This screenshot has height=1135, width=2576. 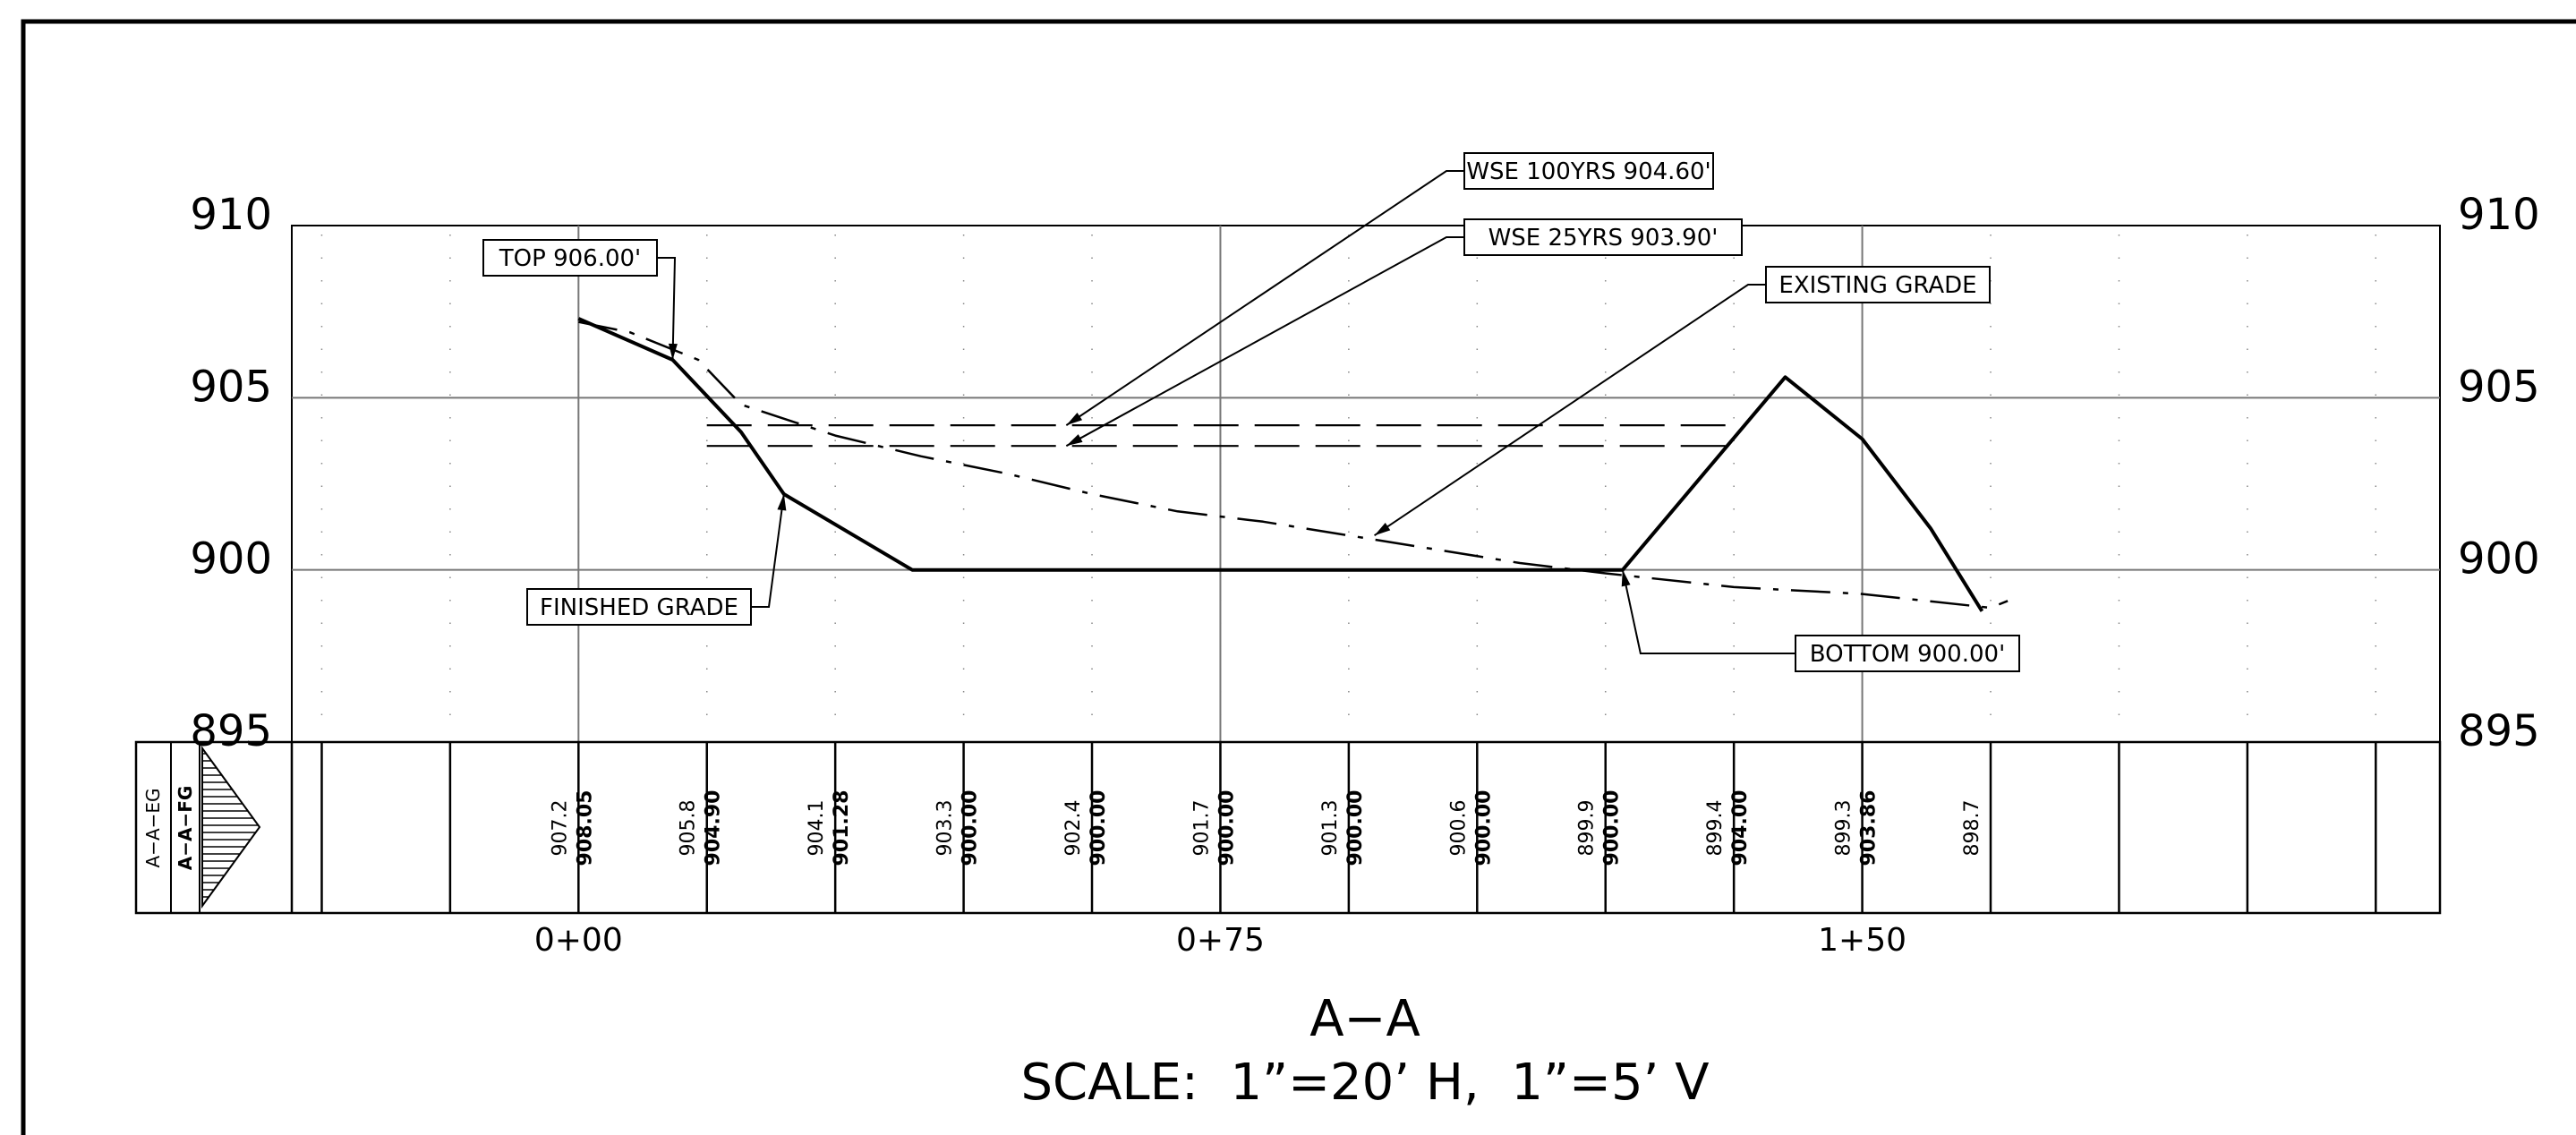 What do you see at coordinates (578, 941) in the screenshot?
I see `x-tick-label: 0+00` at bounding box center [578, 941].